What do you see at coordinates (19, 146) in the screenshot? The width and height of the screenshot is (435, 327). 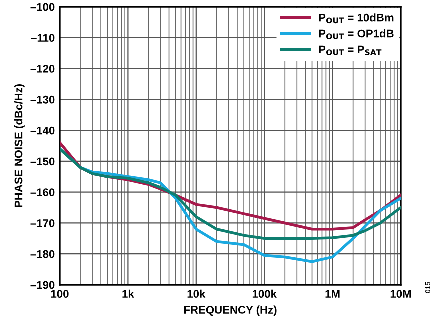 I see `y-axis-title: PHASE NOISE (dBc/Hz)` at bounding box center [19, 146].